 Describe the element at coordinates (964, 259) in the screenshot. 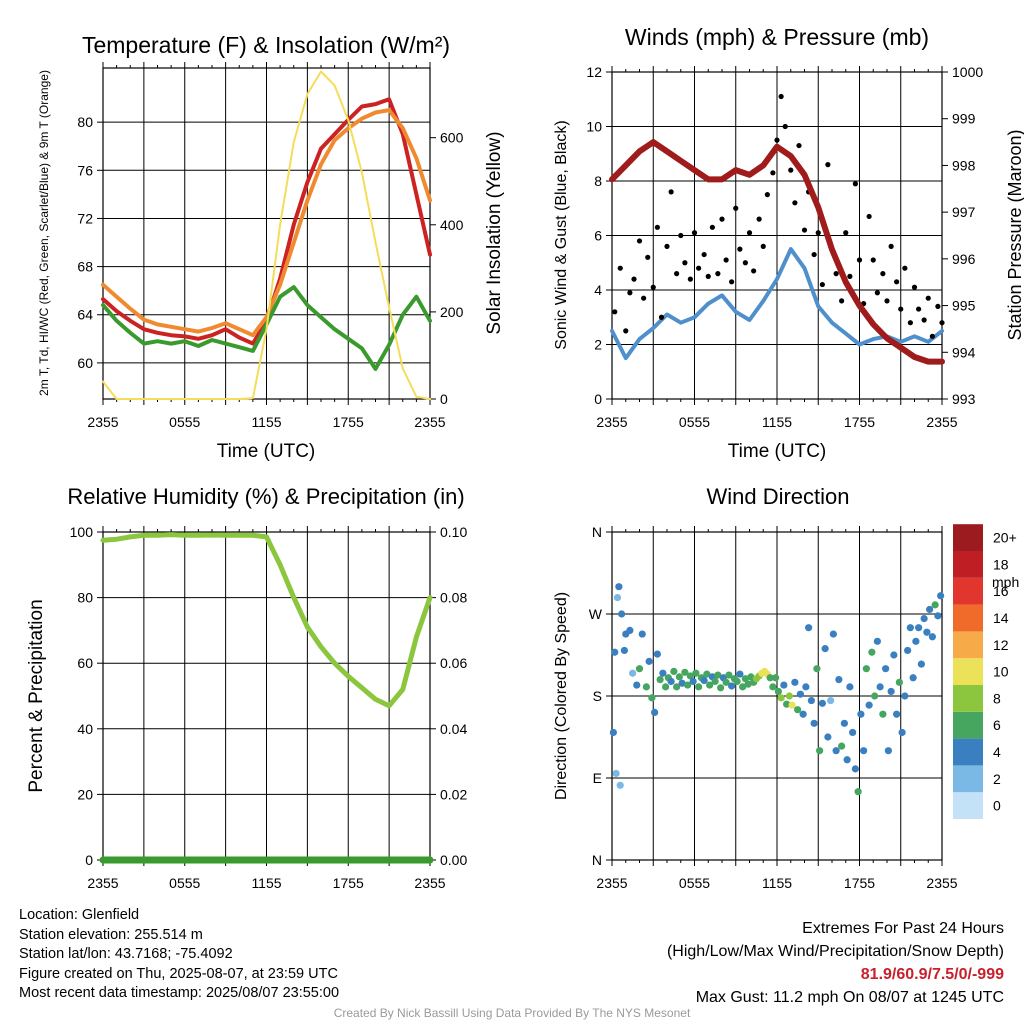

I see `y-tick-right-label: 996` at that location.